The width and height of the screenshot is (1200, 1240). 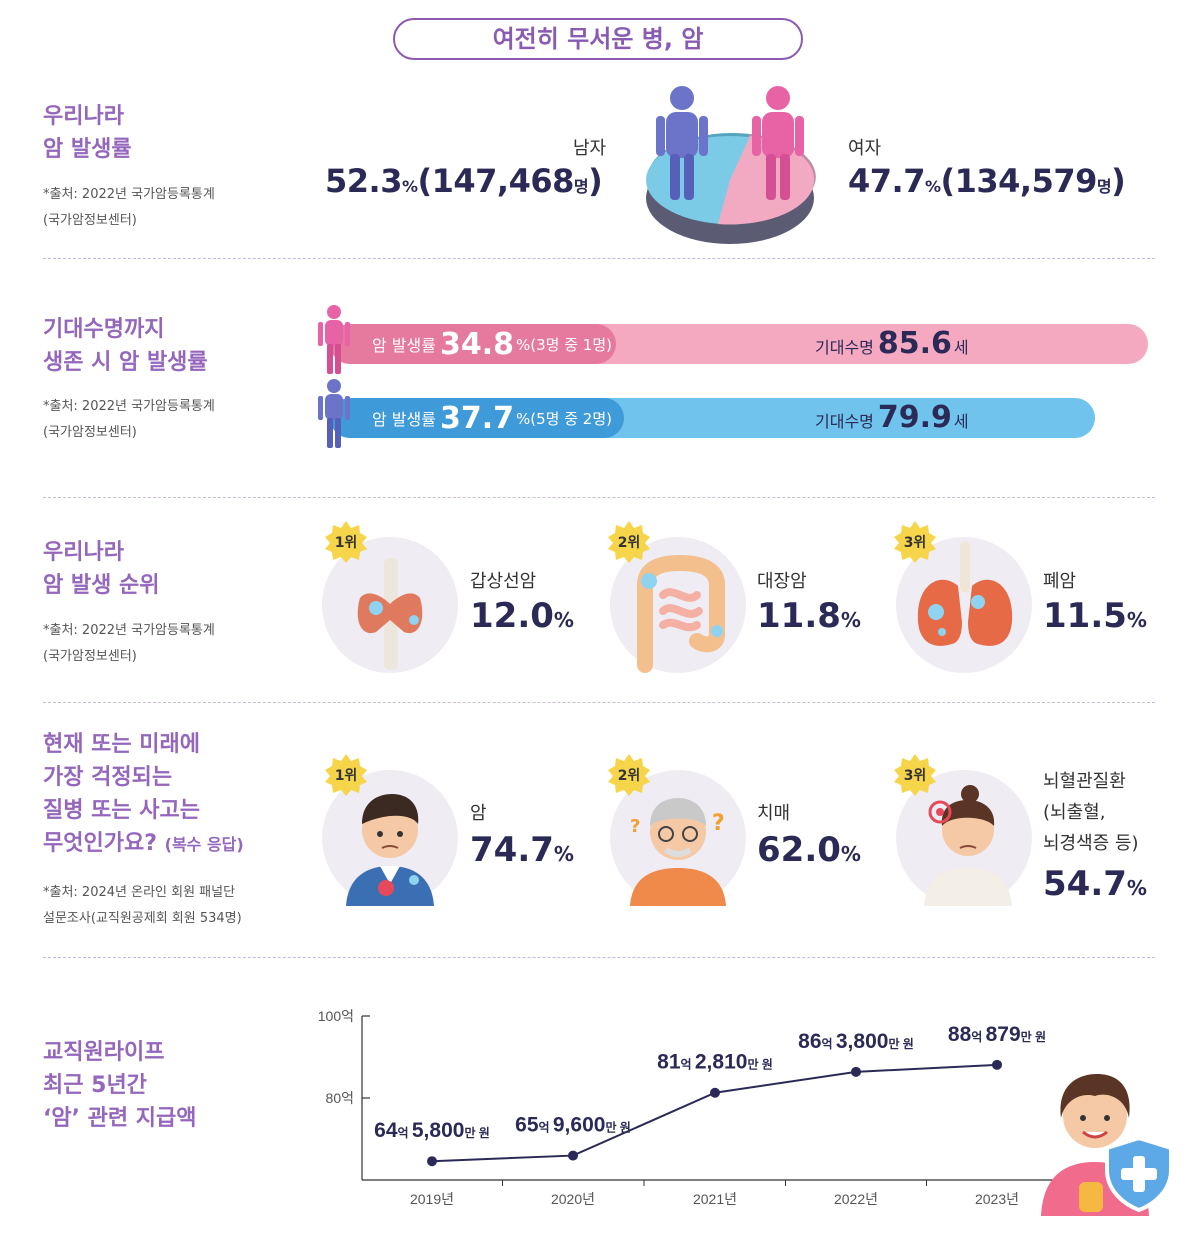 I want to click on worry3-value-wrap: 54.7%, so click(x=1095, y=884).